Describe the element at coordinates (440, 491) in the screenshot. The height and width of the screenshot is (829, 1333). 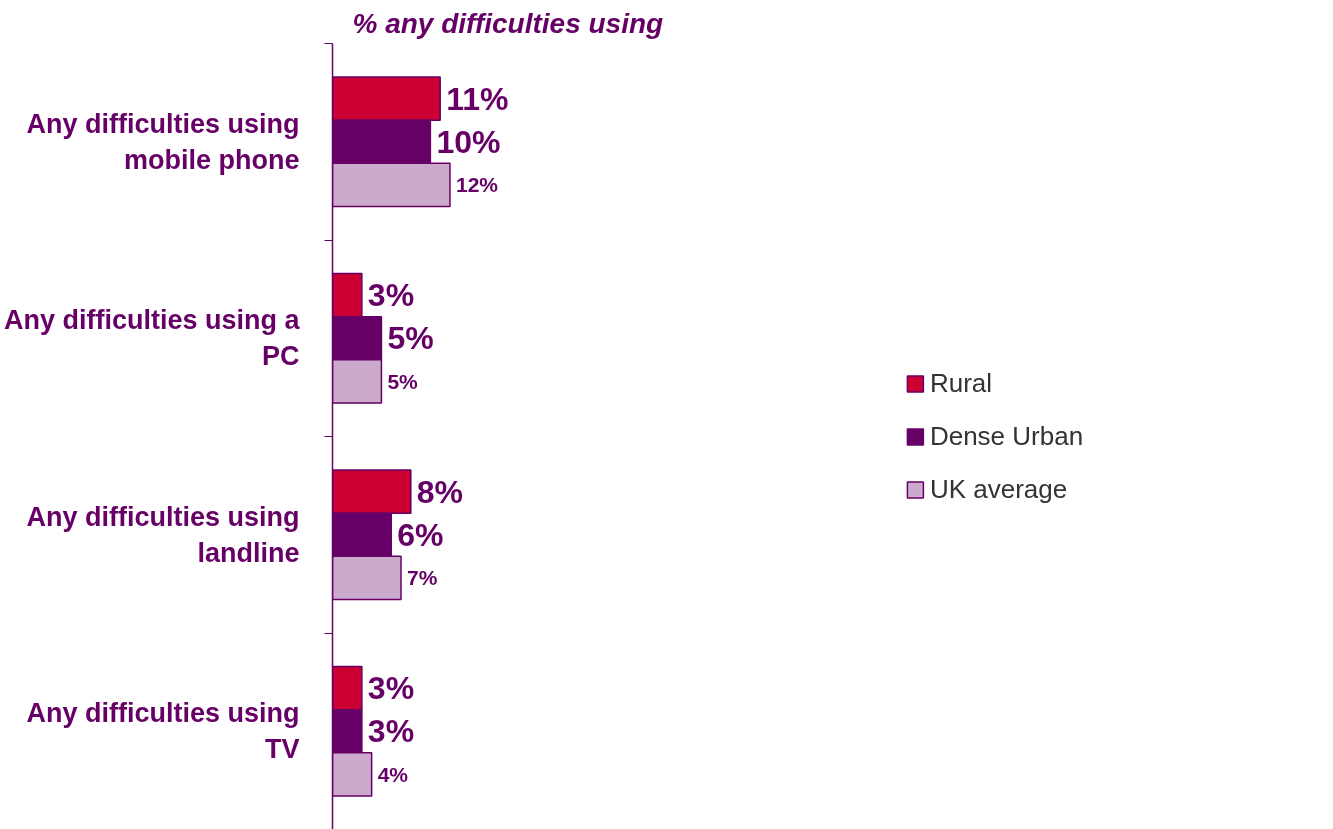
I see `data-label: 8%` at that location.